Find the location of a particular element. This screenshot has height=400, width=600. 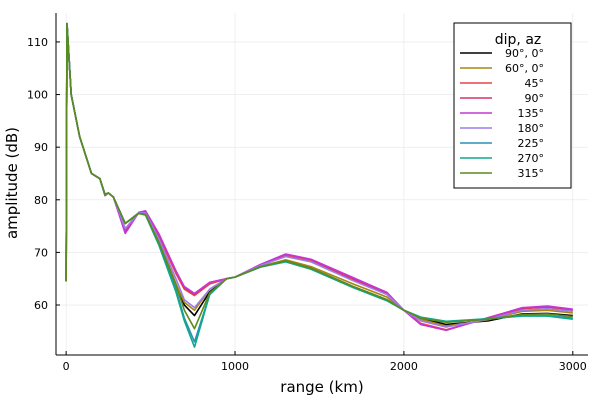

legend-entry: 135° is located at coordinates (531, 113).